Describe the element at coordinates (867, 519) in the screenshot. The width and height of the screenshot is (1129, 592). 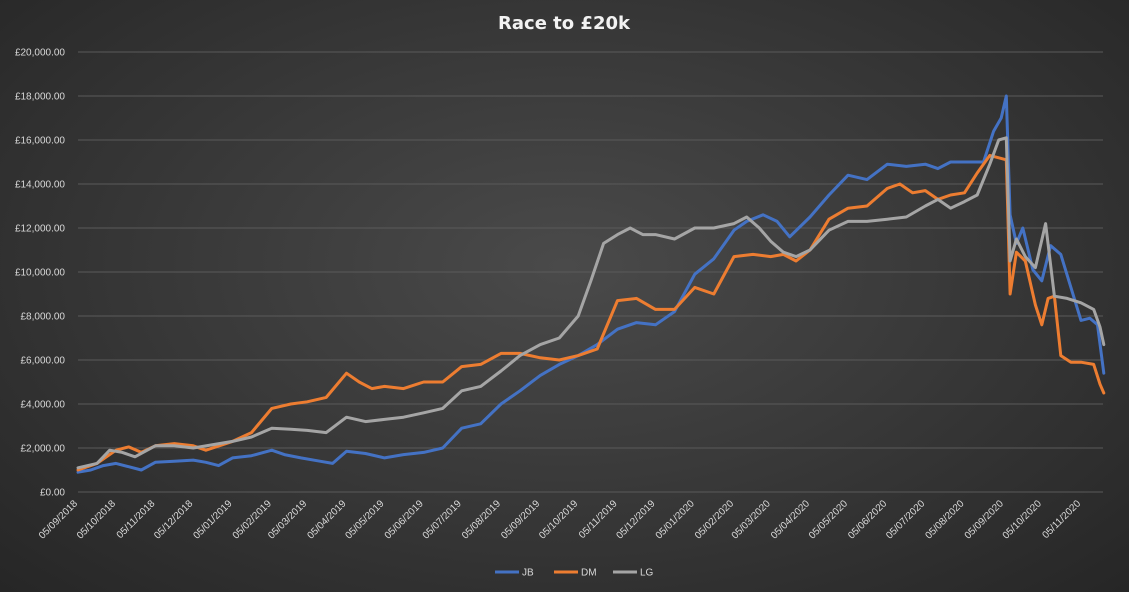
I see `x-tick-label: 05/06/2020` at that location.